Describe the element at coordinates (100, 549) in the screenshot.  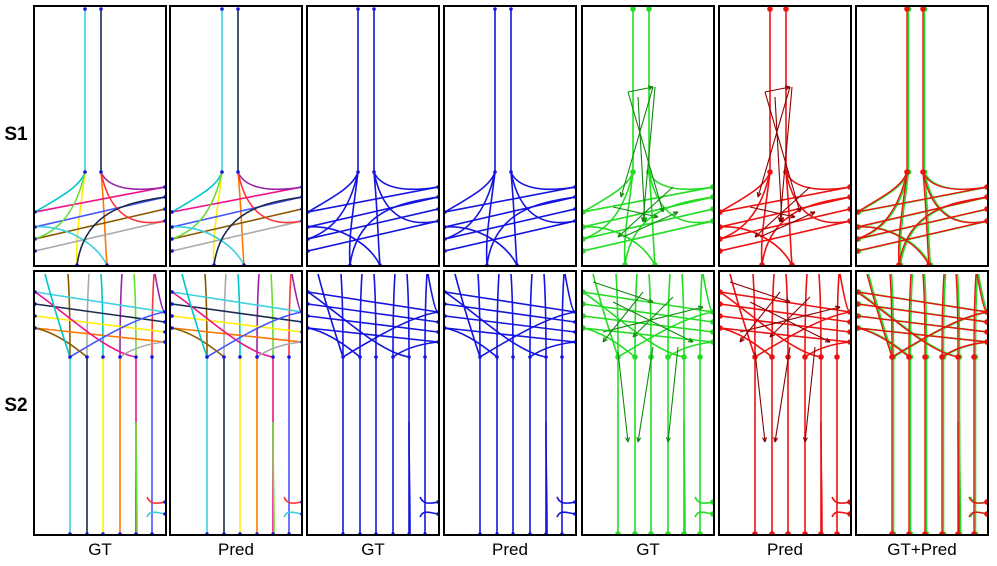
I see `column-label-1: GT` at that location.